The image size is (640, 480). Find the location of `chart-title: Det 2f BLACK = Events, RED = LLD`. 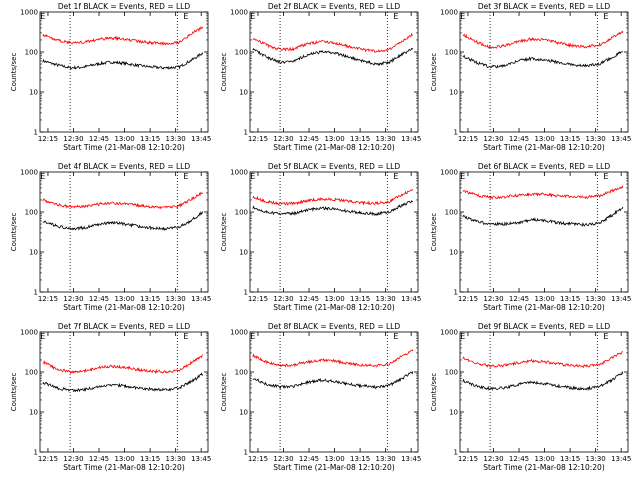

chart-title: Det 2f BLACK = Events, RED = LLD is located at coordinates (334, 6).